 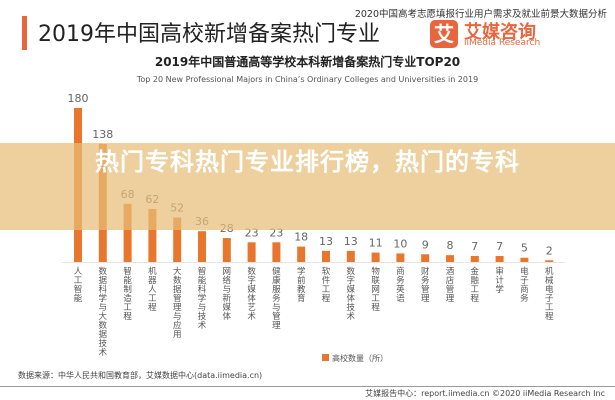 What do you see at coordinates (549, 250) in the screenshot?
I see `data-label: 2` at bounding box center [549, 250].